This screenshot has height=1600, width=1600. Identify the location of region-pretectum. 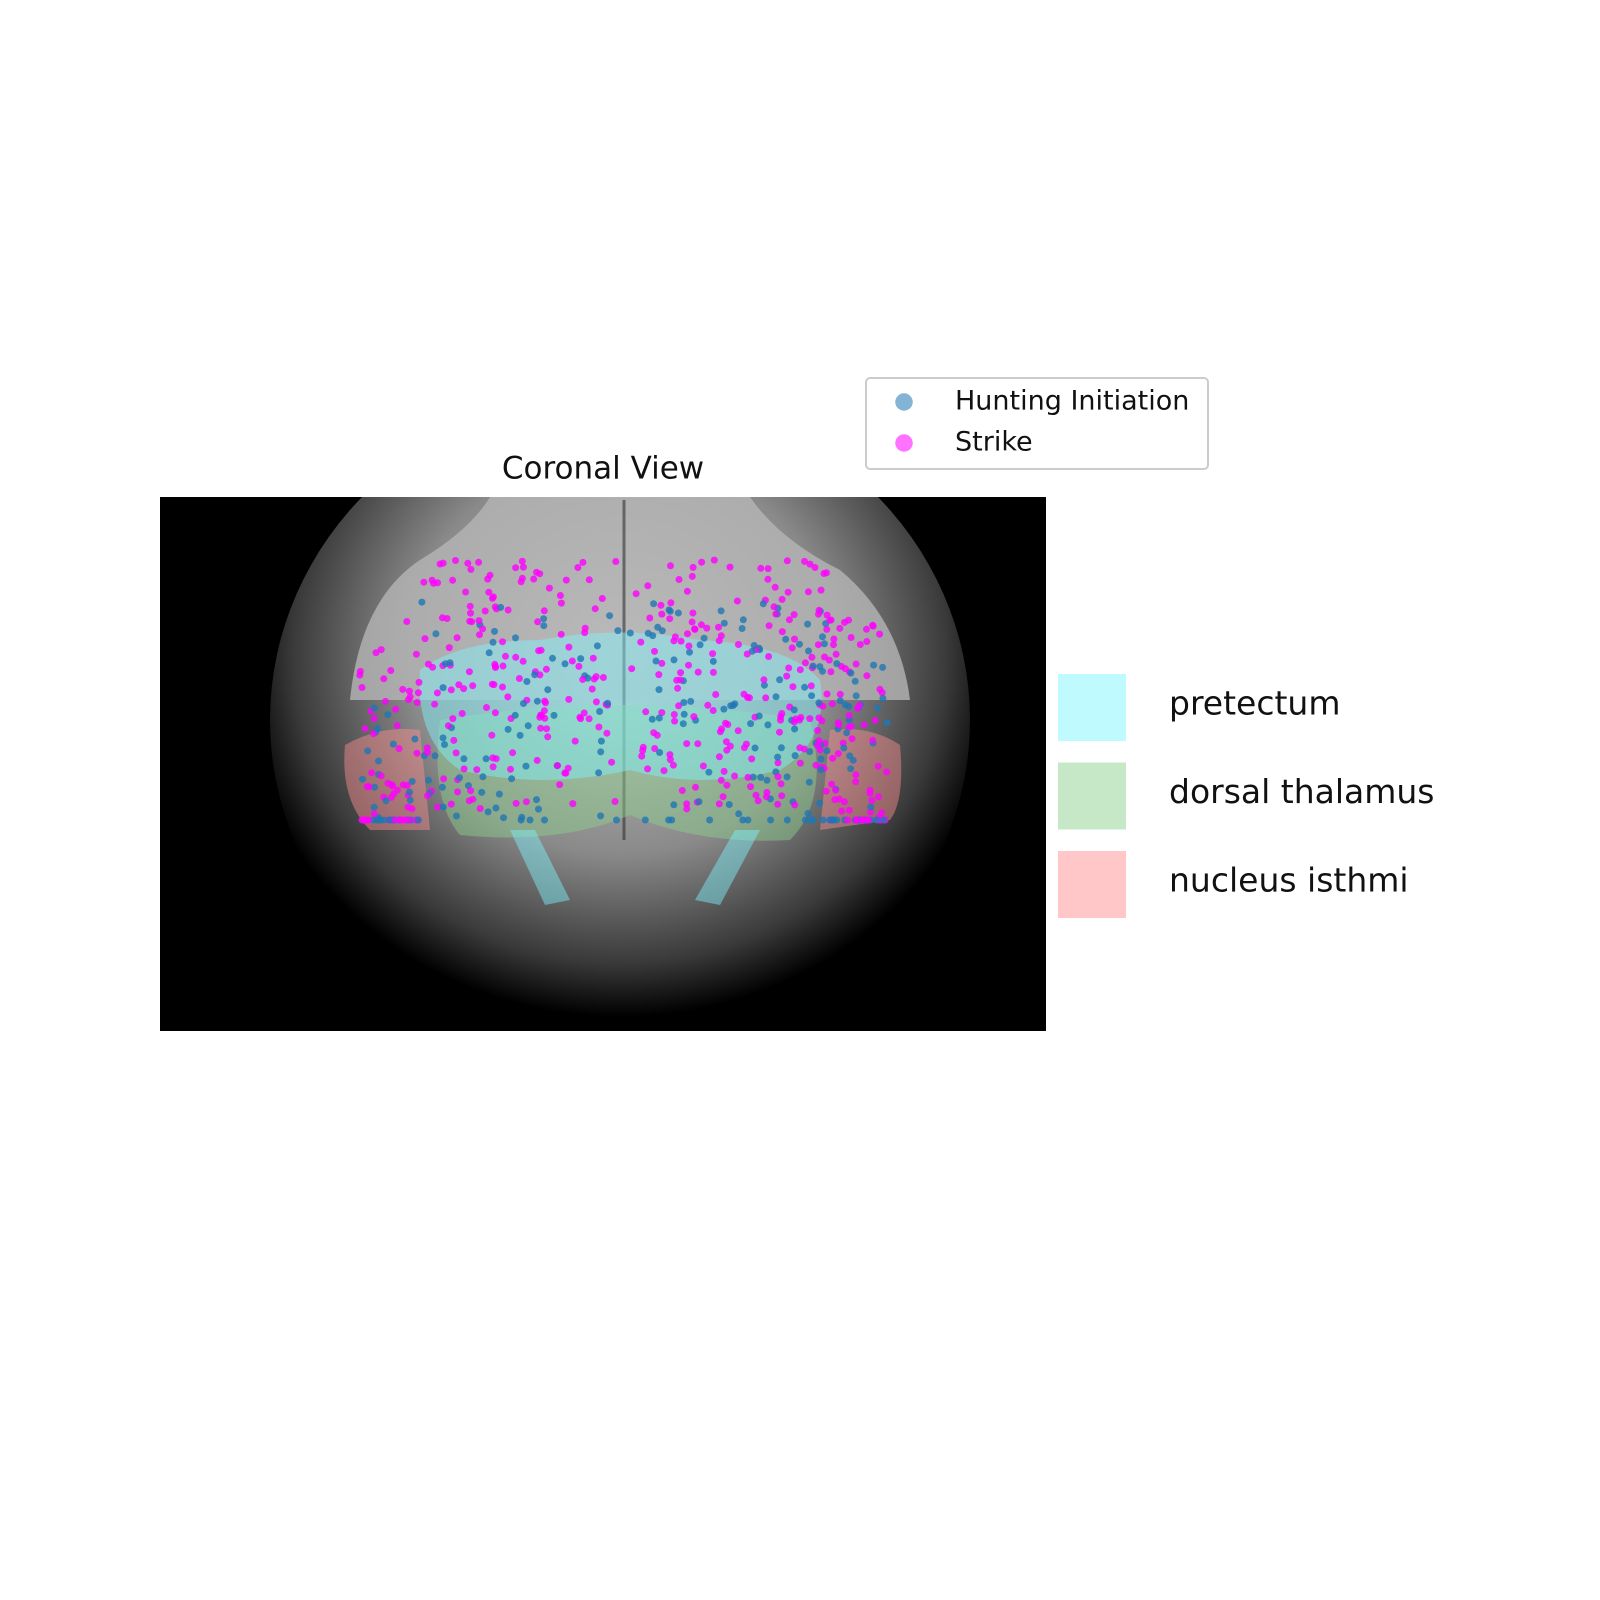
(620, 768).